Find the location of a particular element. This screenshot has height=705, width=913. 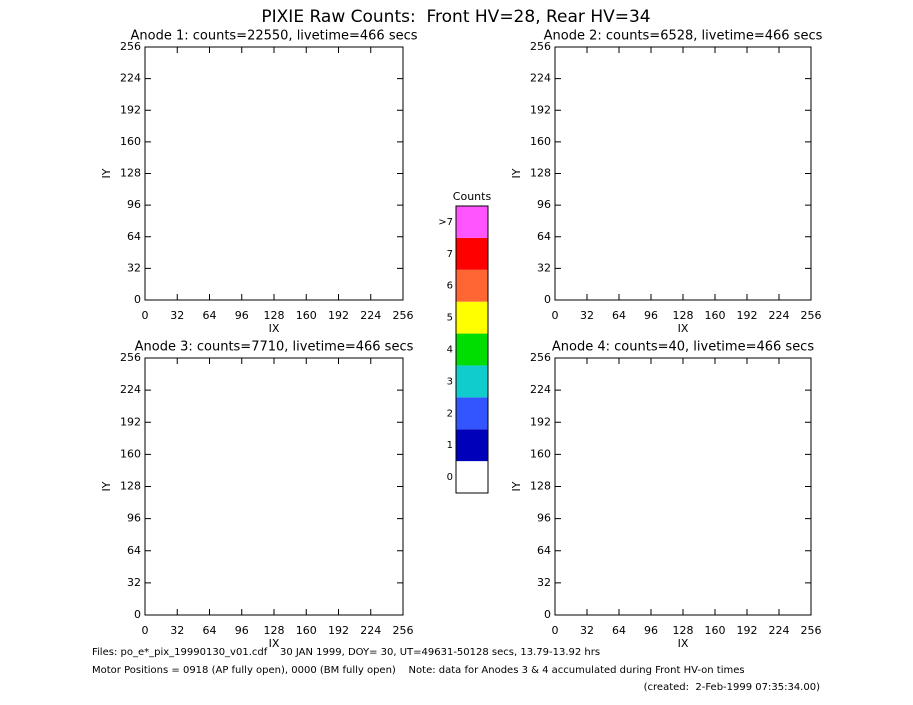

panel-title: Anode 2: counts=6528, livetime=466 secs is located at coordinates (683, 36).